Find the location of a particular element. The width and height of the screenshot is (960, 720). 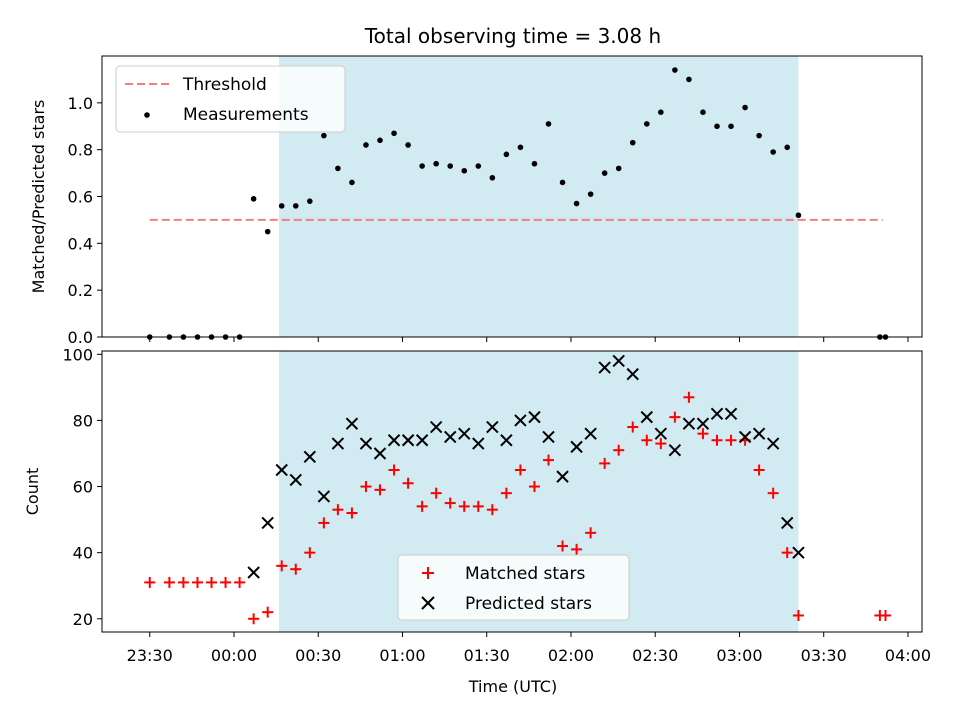

count-x-tick-label: 02:00 is located at coordinates (571, 655).